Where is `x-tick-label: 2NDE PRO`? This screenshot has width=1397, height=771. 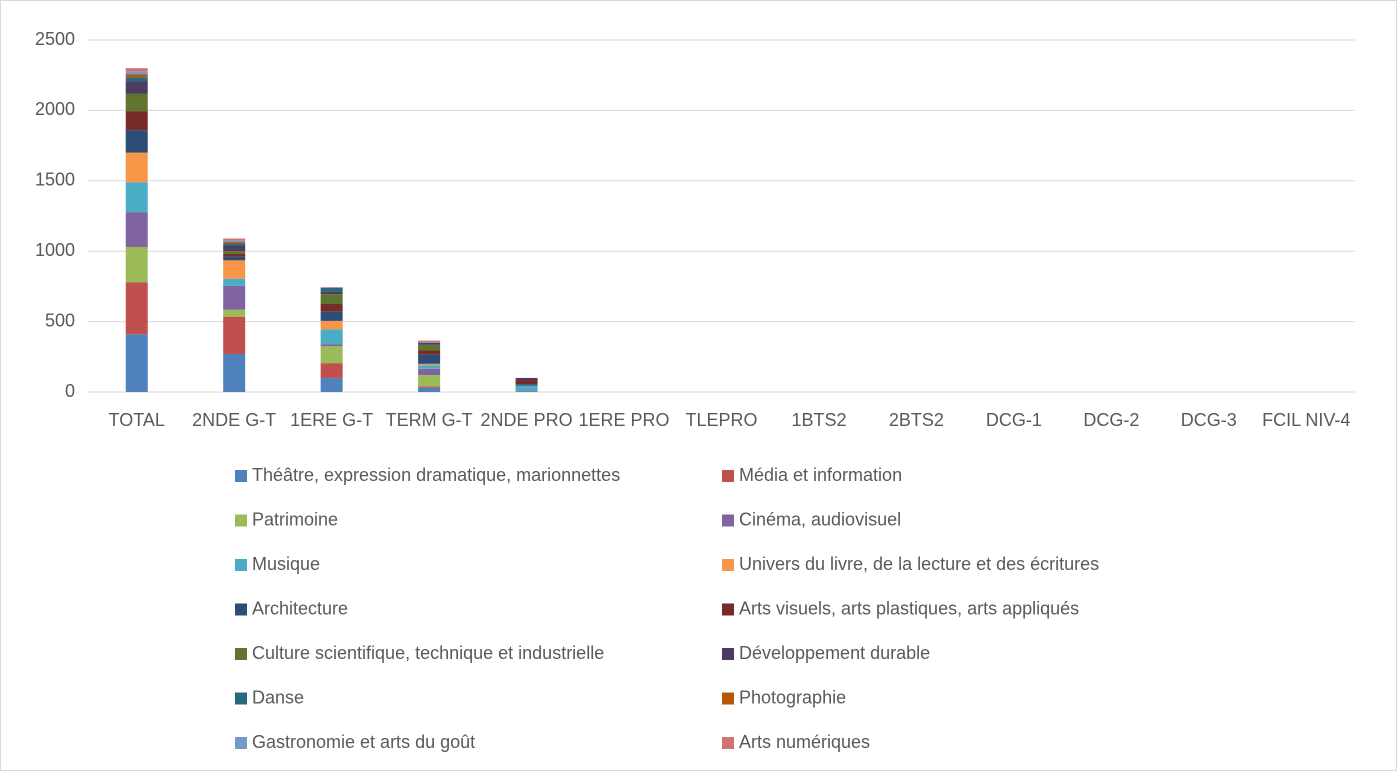
x-tick-label: 2NDE PRO is located at coordinates (527, 420).